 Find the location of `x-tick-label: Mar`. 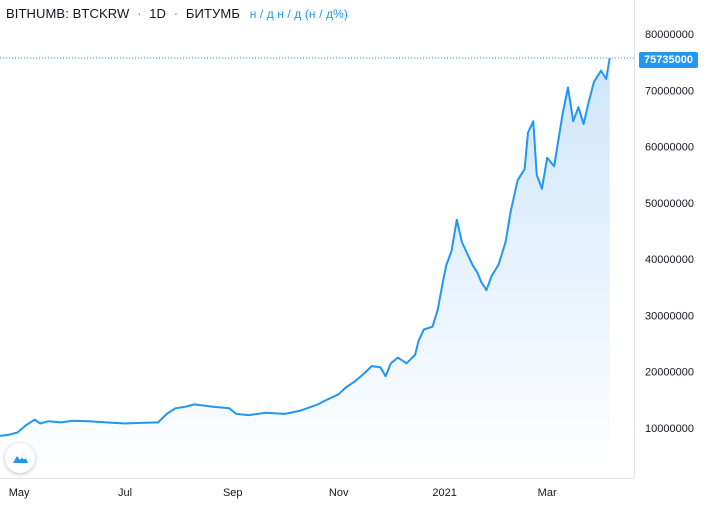

x-tick-label: Mar is located at coordinates (547, 493).